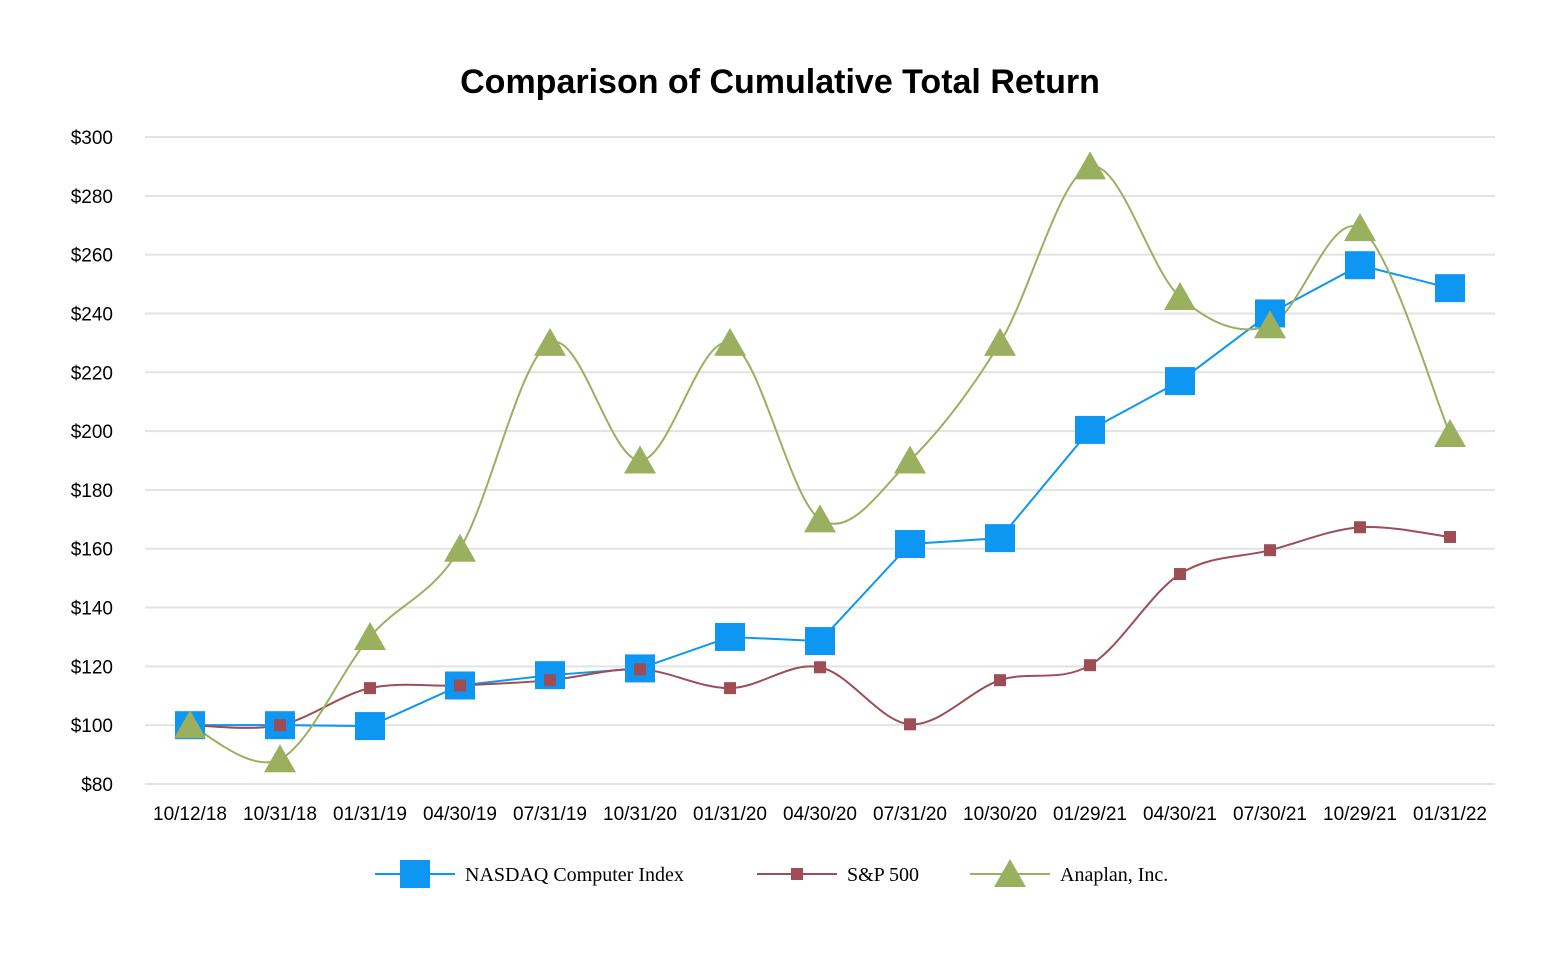  Describe the element at coordinates (92, 491) in the screenshot. I see `y-tick-label: $180` at that location.